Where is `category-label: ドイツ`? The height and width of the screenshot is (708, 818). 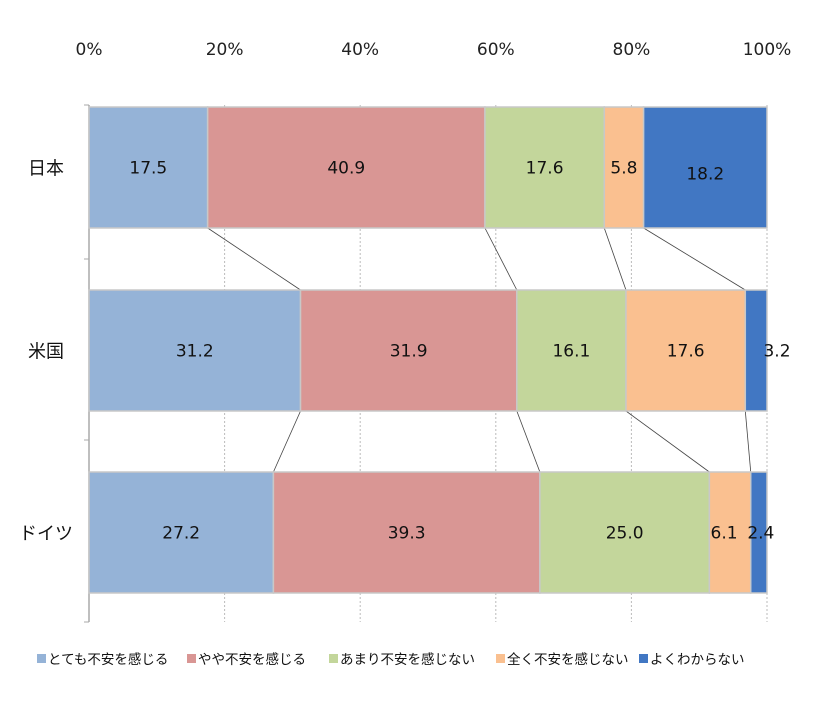
category-label: ドイツ is located at coordinates (46, 534).